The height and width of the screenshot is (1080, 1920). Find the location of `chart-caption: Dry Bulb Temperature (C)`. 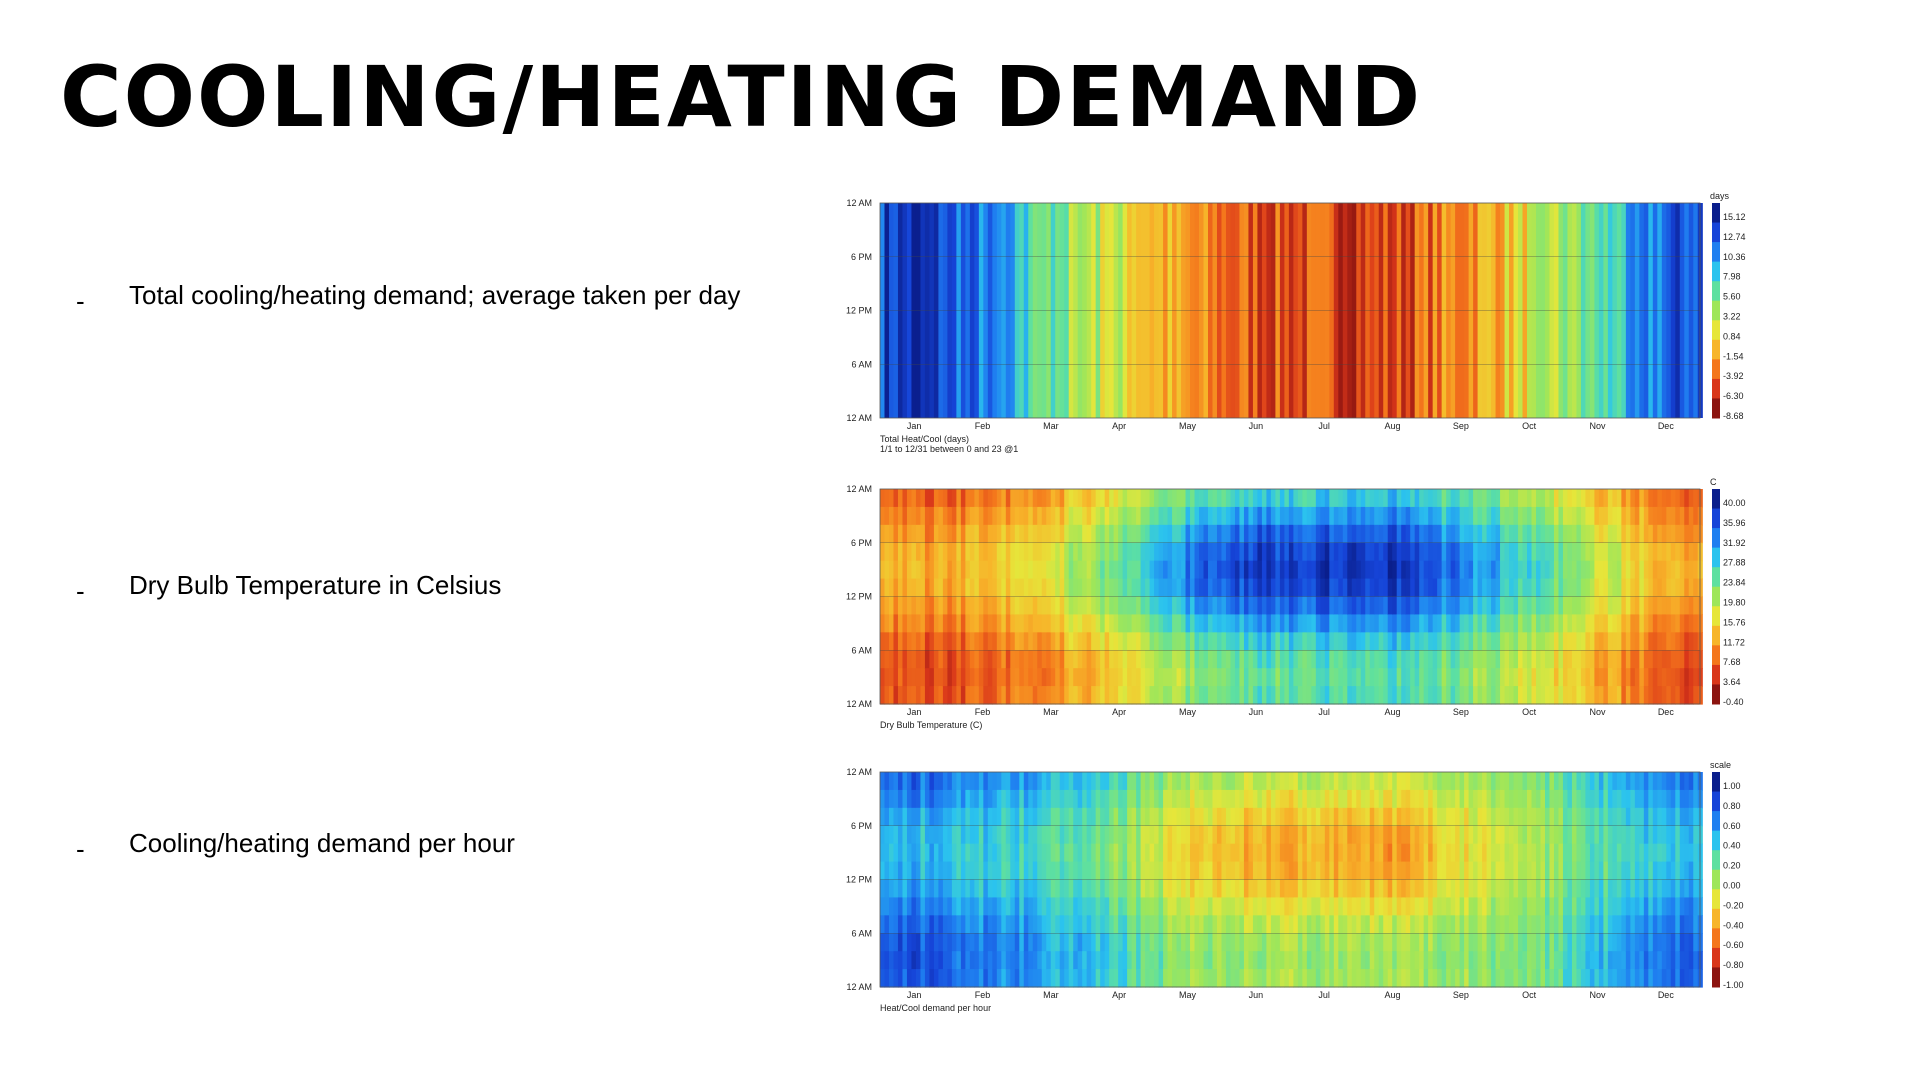

chart-caption: Dry Bulb Temperature (C) is located at coordinates (931, 725).